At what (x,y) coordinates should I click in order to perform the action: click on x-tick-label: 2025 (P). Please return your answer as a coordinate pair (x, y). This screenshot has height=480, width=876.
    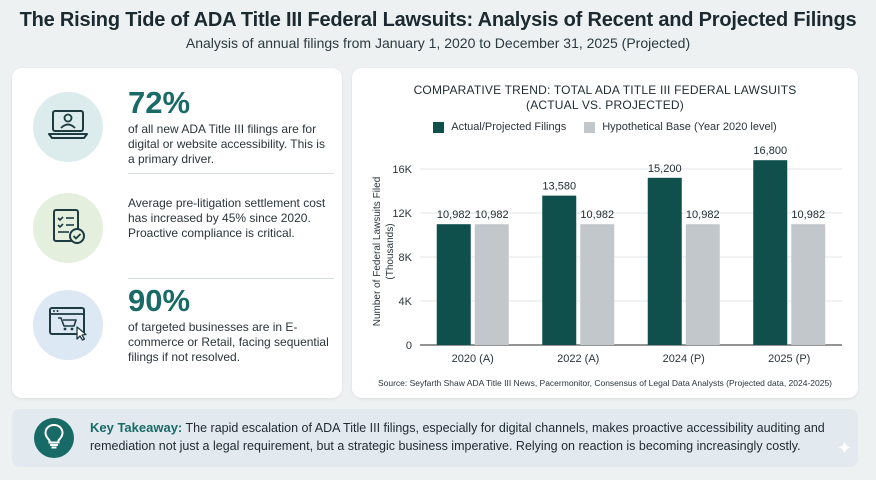
    Looking at the image, I should click on (789, 359).